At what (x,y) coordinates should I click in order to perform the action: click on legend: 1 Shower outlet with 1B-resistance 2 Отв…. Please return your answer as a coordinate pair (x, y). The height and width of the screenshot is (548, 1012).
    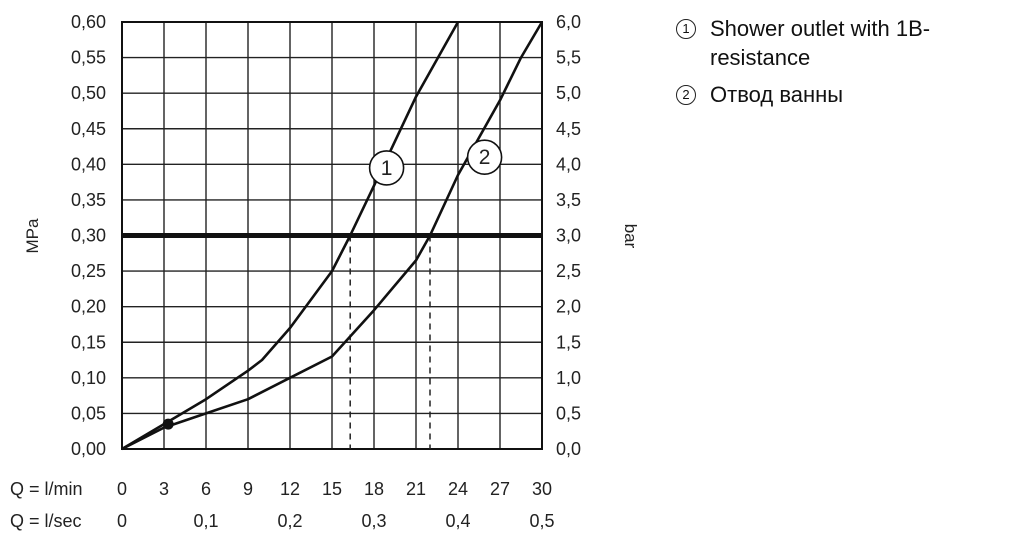
    Looking at the image, I should click on (841, 65).